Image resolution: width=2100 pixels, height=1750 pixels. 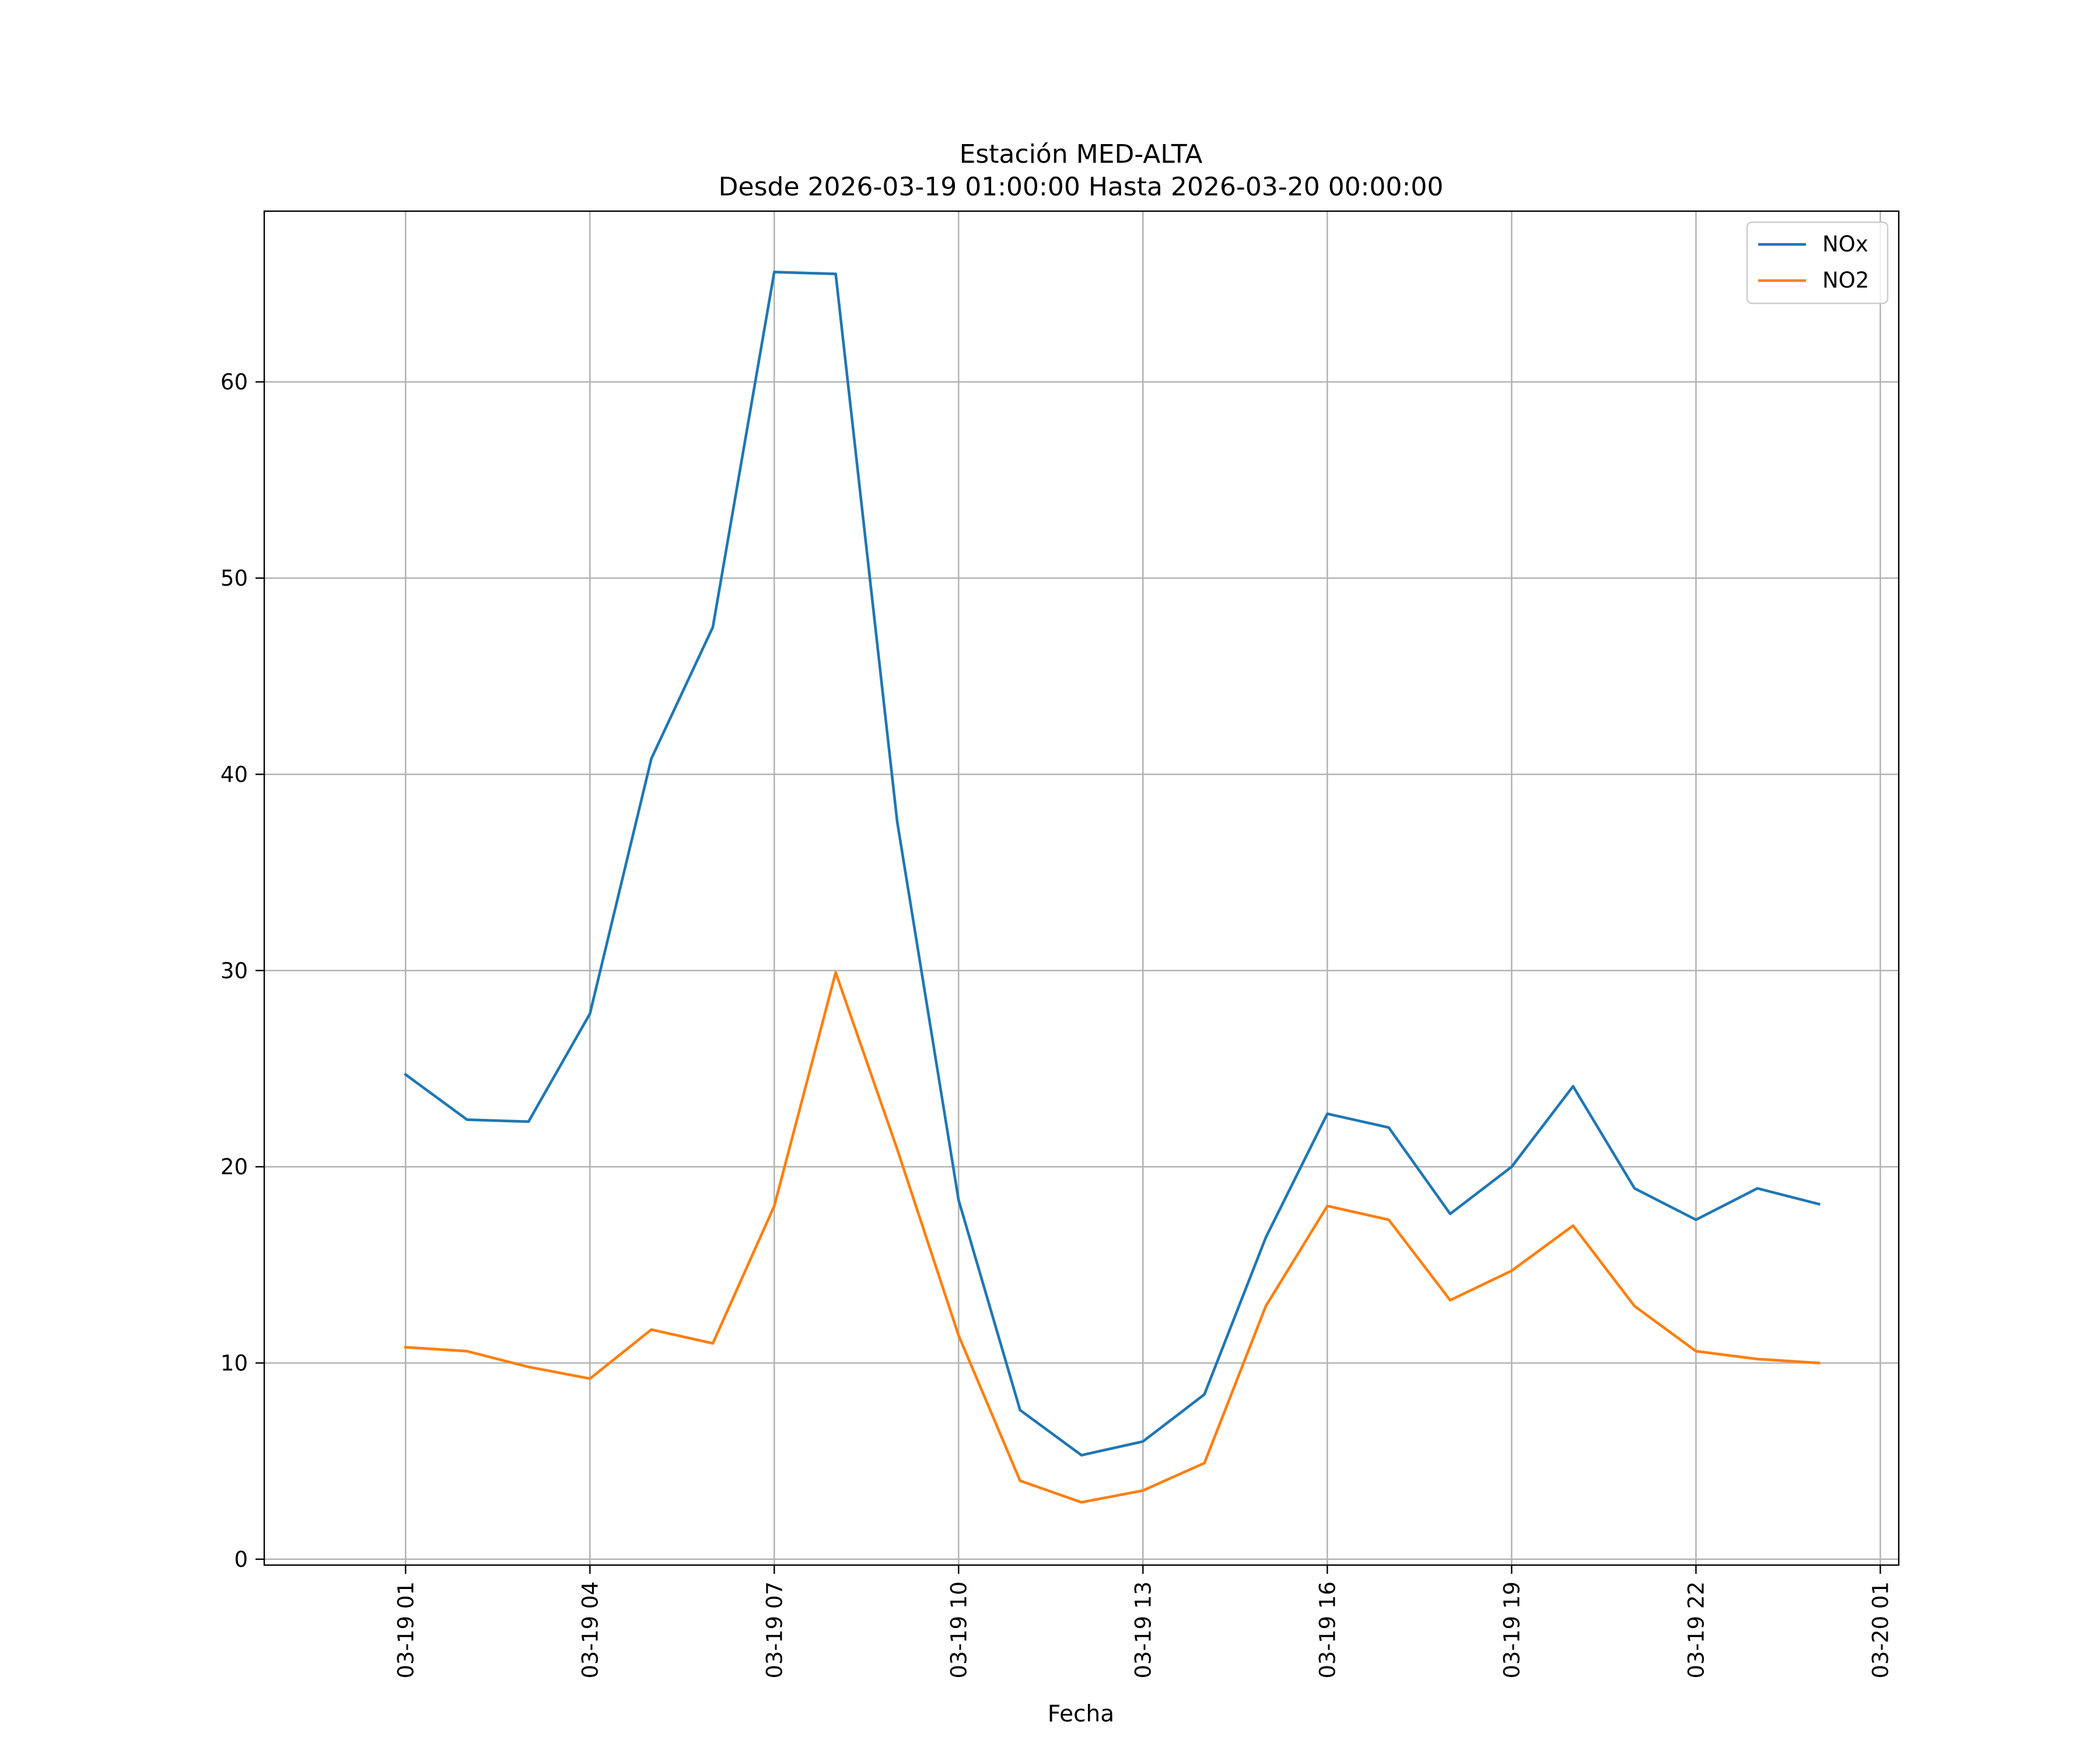 What do you see at coordinates (241, 1559) in the screenshot?
I see `y-tick-label: 0` at bounding box center [241, 1559].